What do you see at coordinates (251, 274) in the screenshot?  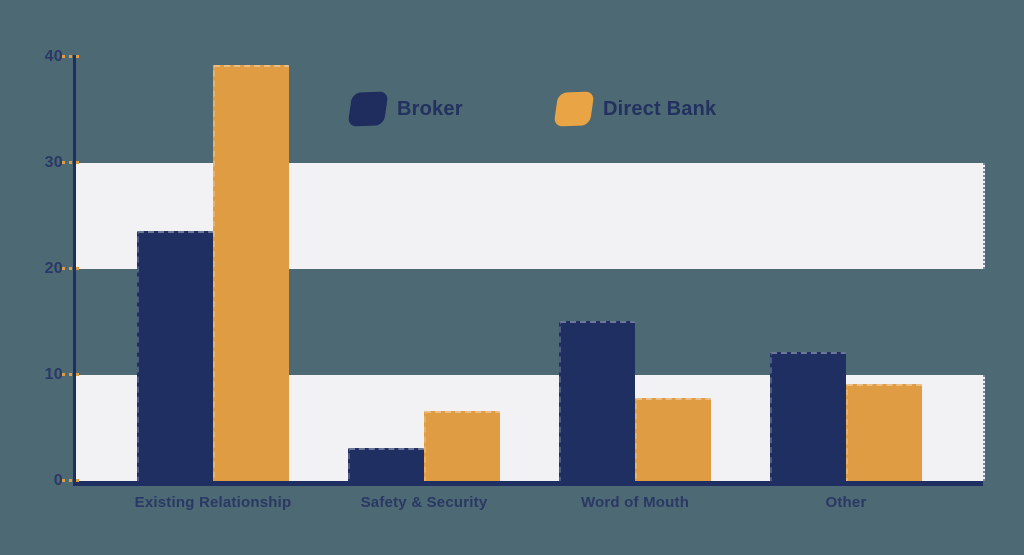 I see `bar-direct-bank-existing-relationship` at bounding box center [251, 274].